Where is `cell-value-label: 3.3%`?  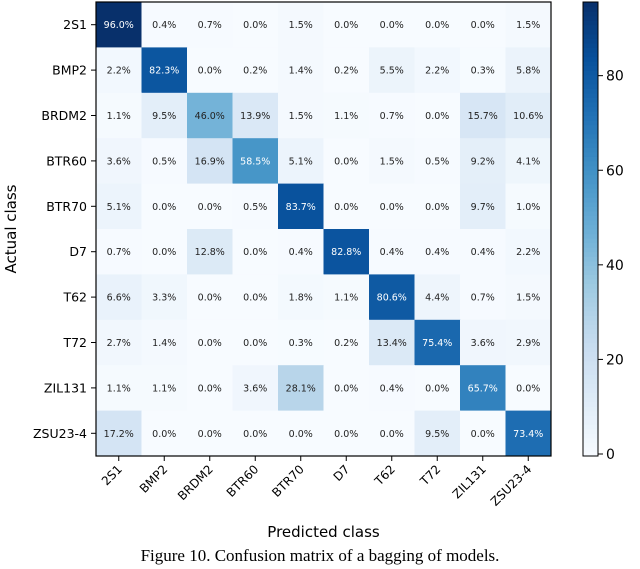
cell-value-label: 3.3% is located at coordinates (164, 298).